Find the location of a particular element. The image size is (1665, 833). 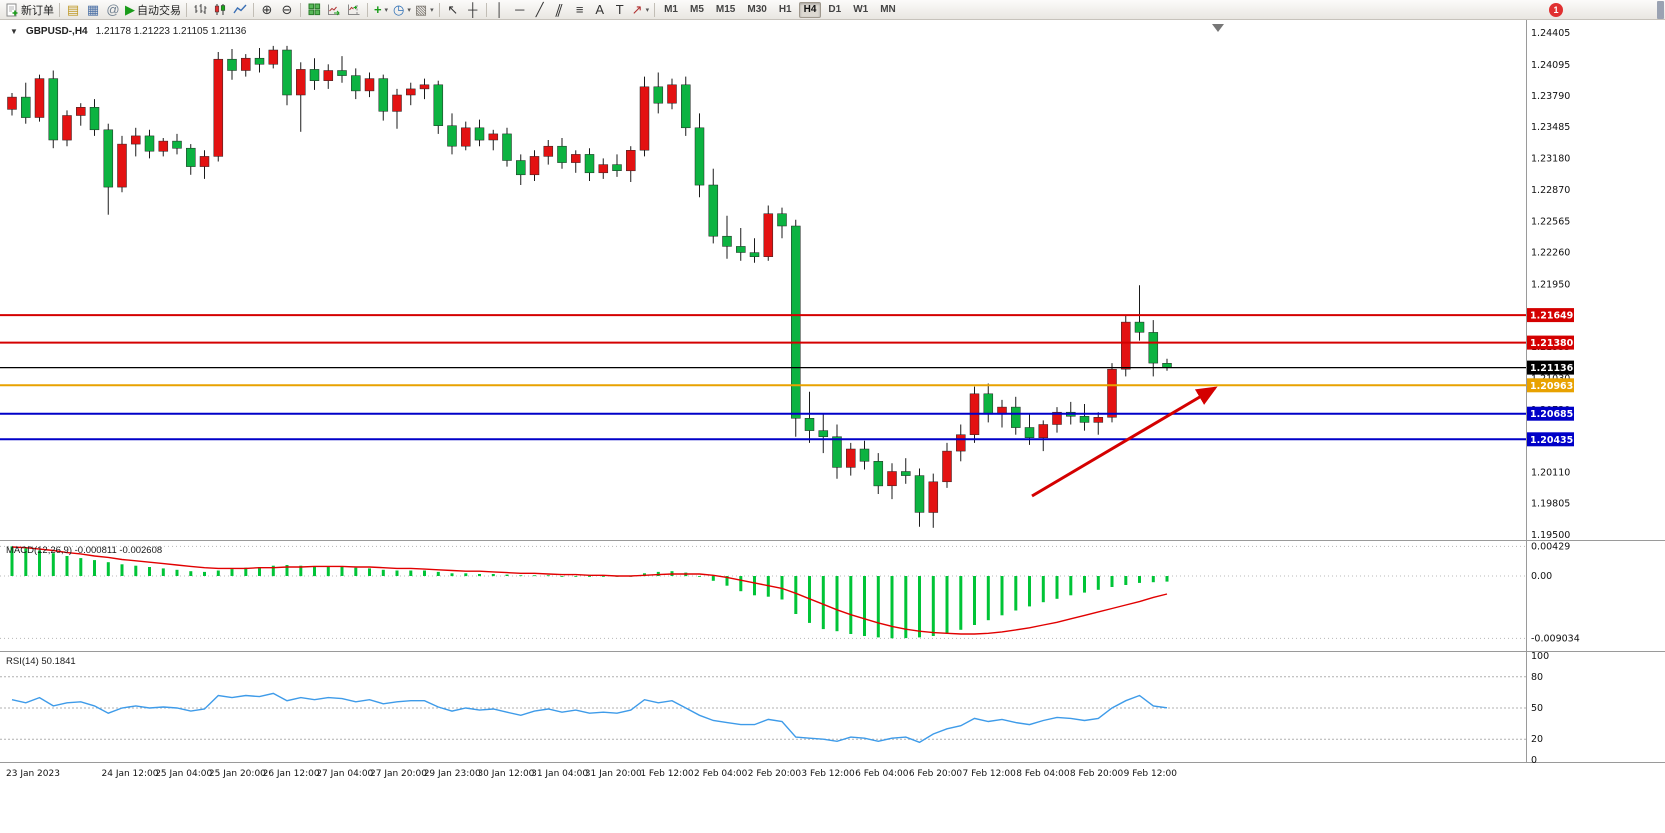

price-axis-label: 1.23180 is located at coordinates (1550, 158).